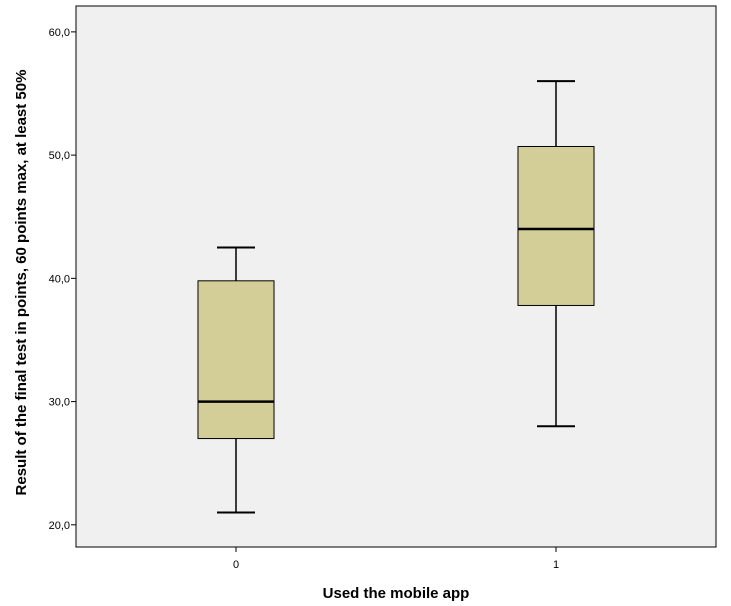 Image resolution: width=731 pixels, height=606 pixels. Describe the element at coordinates (59, 526) in the screenshot. I see `y-tick-label: 20,0` at that location.